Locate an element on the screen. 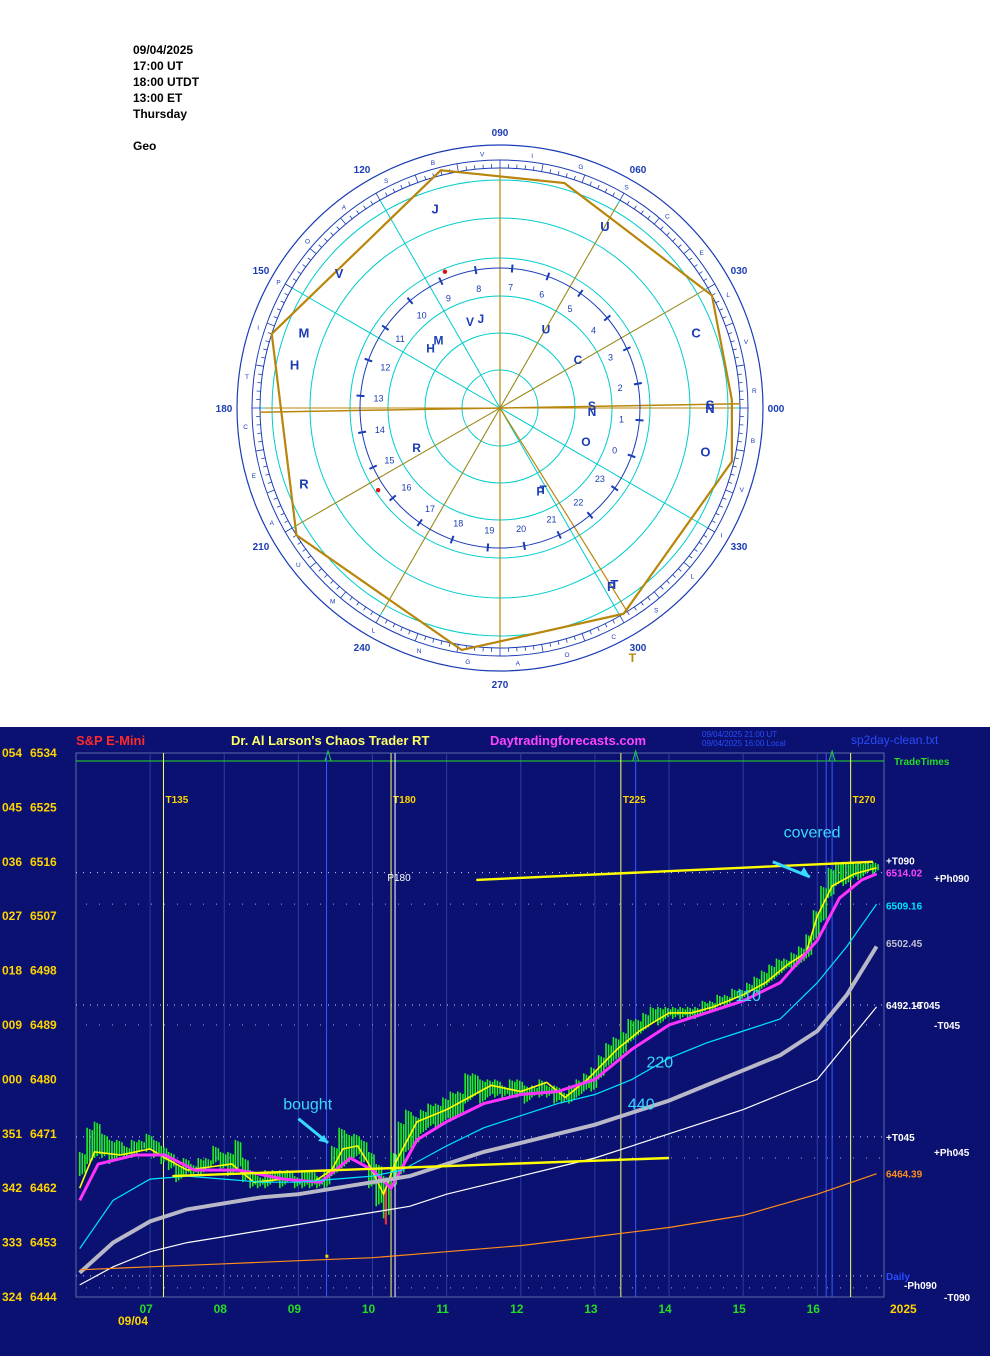 This screenshot has height=1356, width=990. wheel-degree-label: 270 is located at coordinates (500, 685).